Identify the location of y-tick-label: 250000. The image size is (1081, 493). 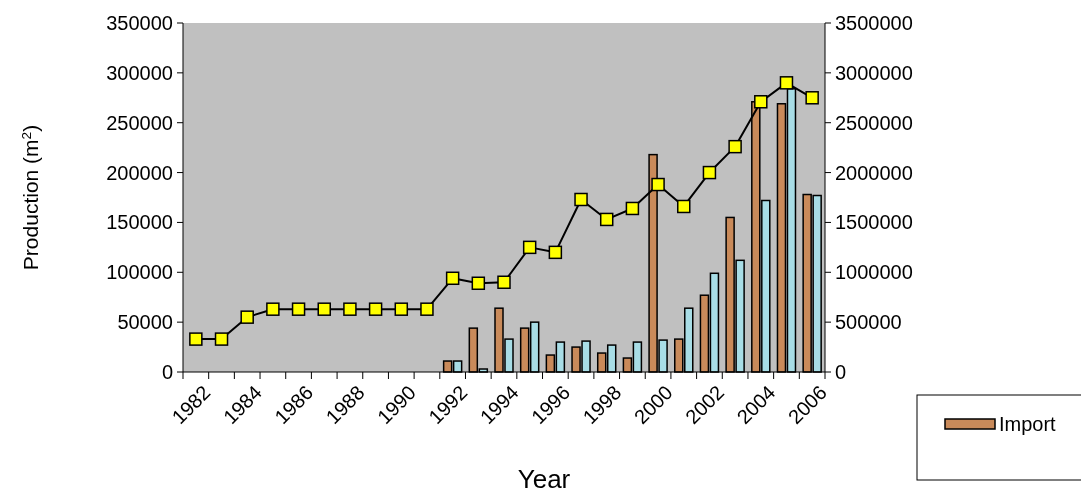
(139, 122).